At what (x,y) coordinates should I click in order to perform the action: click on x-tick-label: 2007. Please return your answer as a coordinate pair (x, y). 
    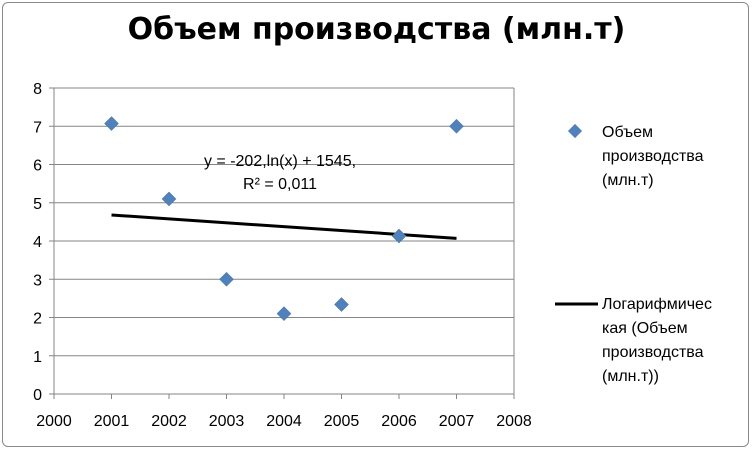
    Looking at the image, I should click on (457, 421).